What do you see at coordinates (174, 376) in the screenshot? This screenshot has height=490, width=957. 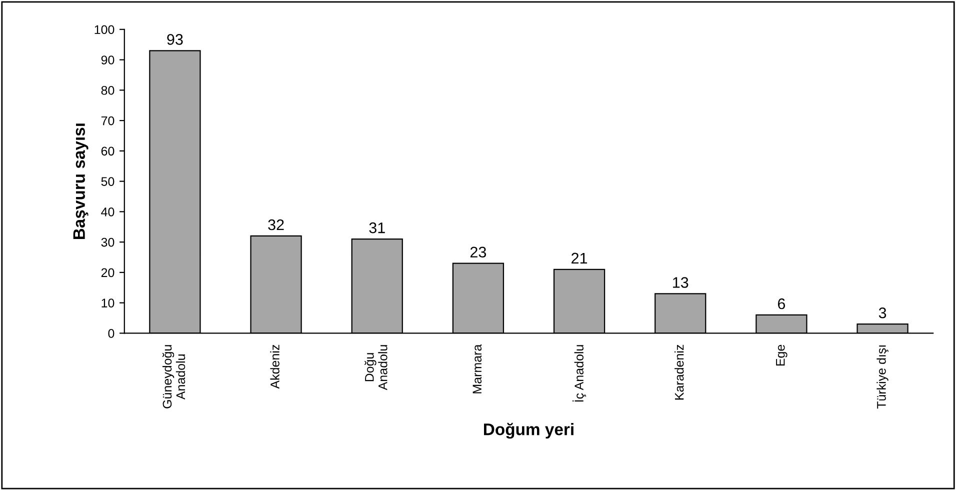 I see `x-tick-label: Güneydoğu Anadolu` at bounding box center [174, 376].